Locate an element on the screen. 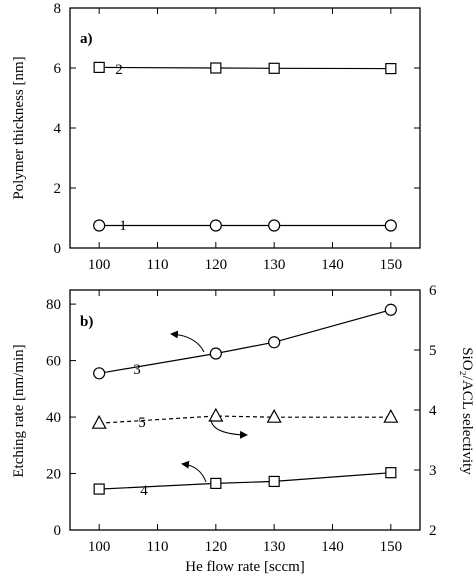 This screenshot has height=579, width=474. panel-b-y-tick-label: 0 is located at coordinates (58, 531).